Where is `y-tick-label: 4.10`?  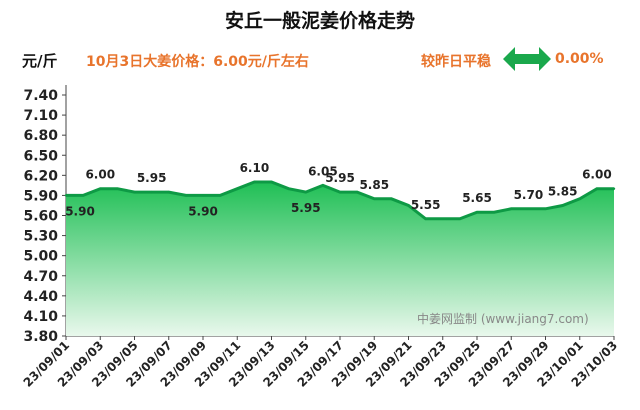
y-tick-label: 4.10 is located at coordinates (40, 317).